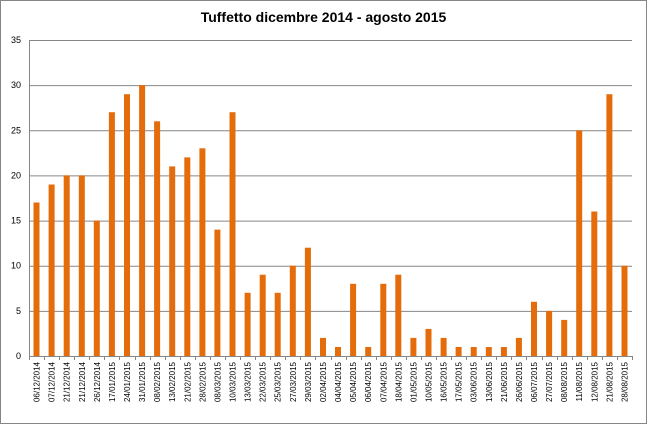 This screenshot has height=424, width=647. I want to click on x-tick-label: 21/08/2015, so click(609, 381).